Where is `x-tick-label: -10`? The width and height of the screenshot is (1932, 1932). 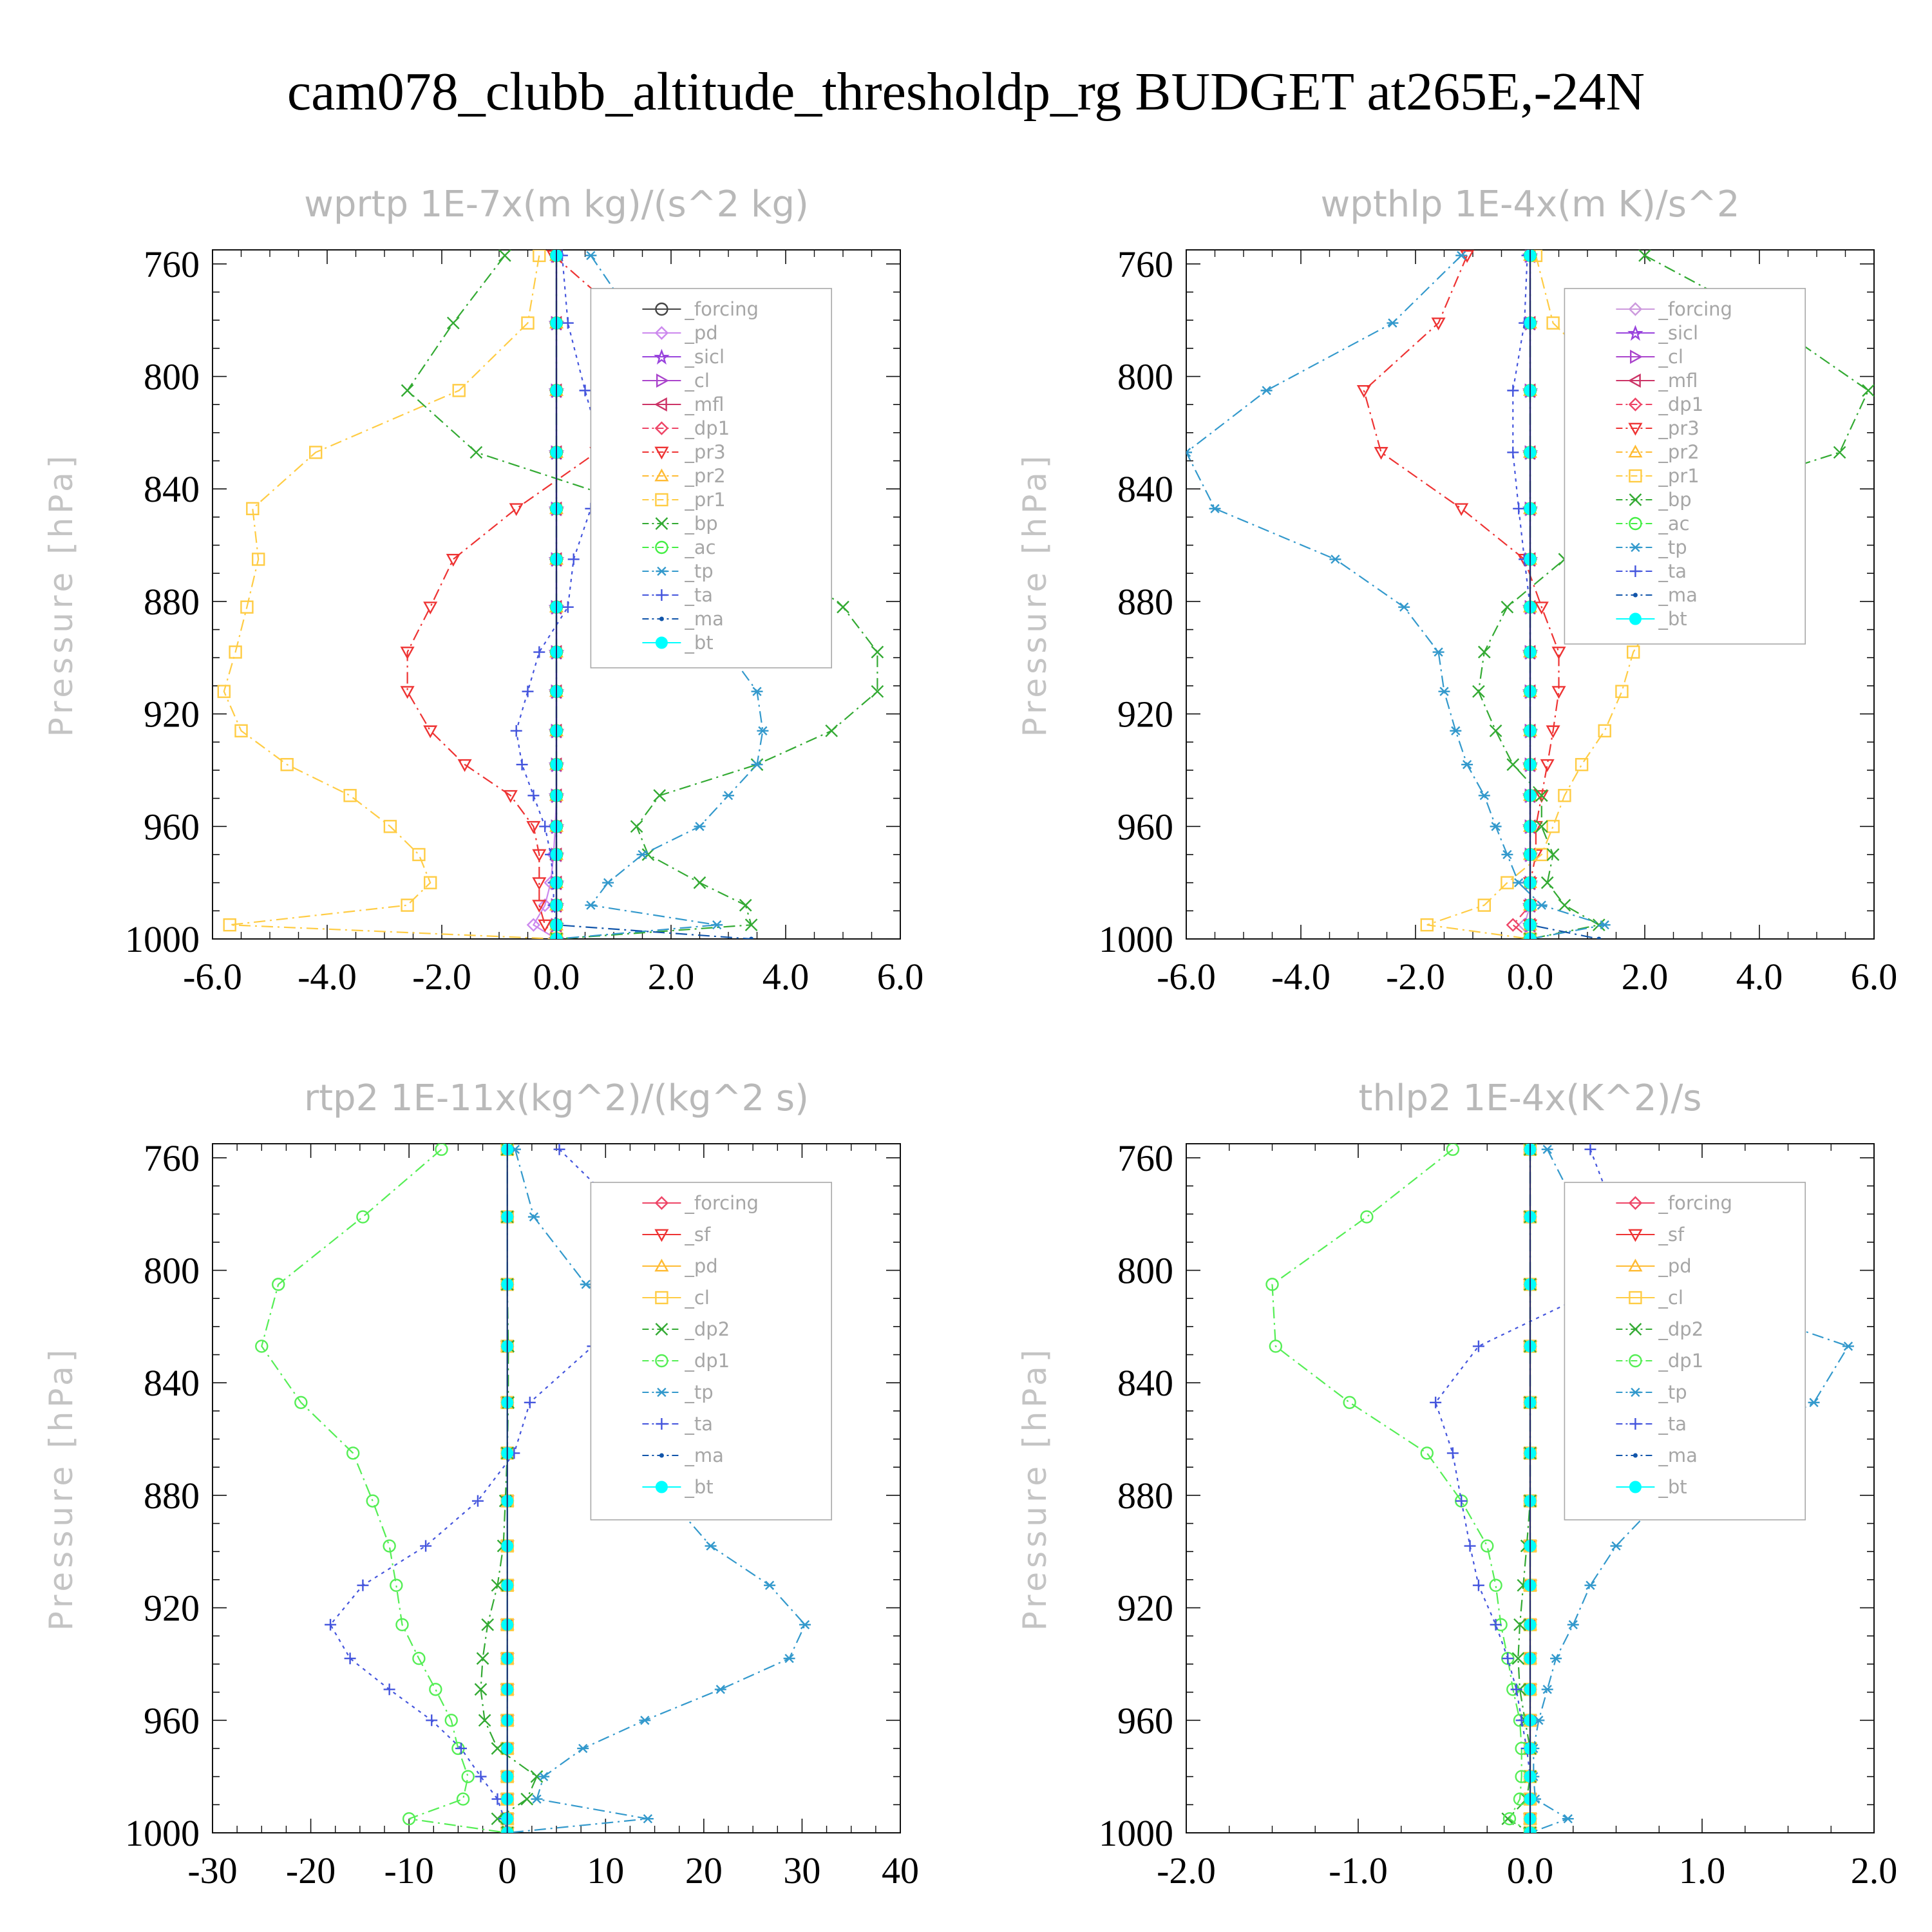 x-tick-label: -10 is located at coordinates (409, 1870).